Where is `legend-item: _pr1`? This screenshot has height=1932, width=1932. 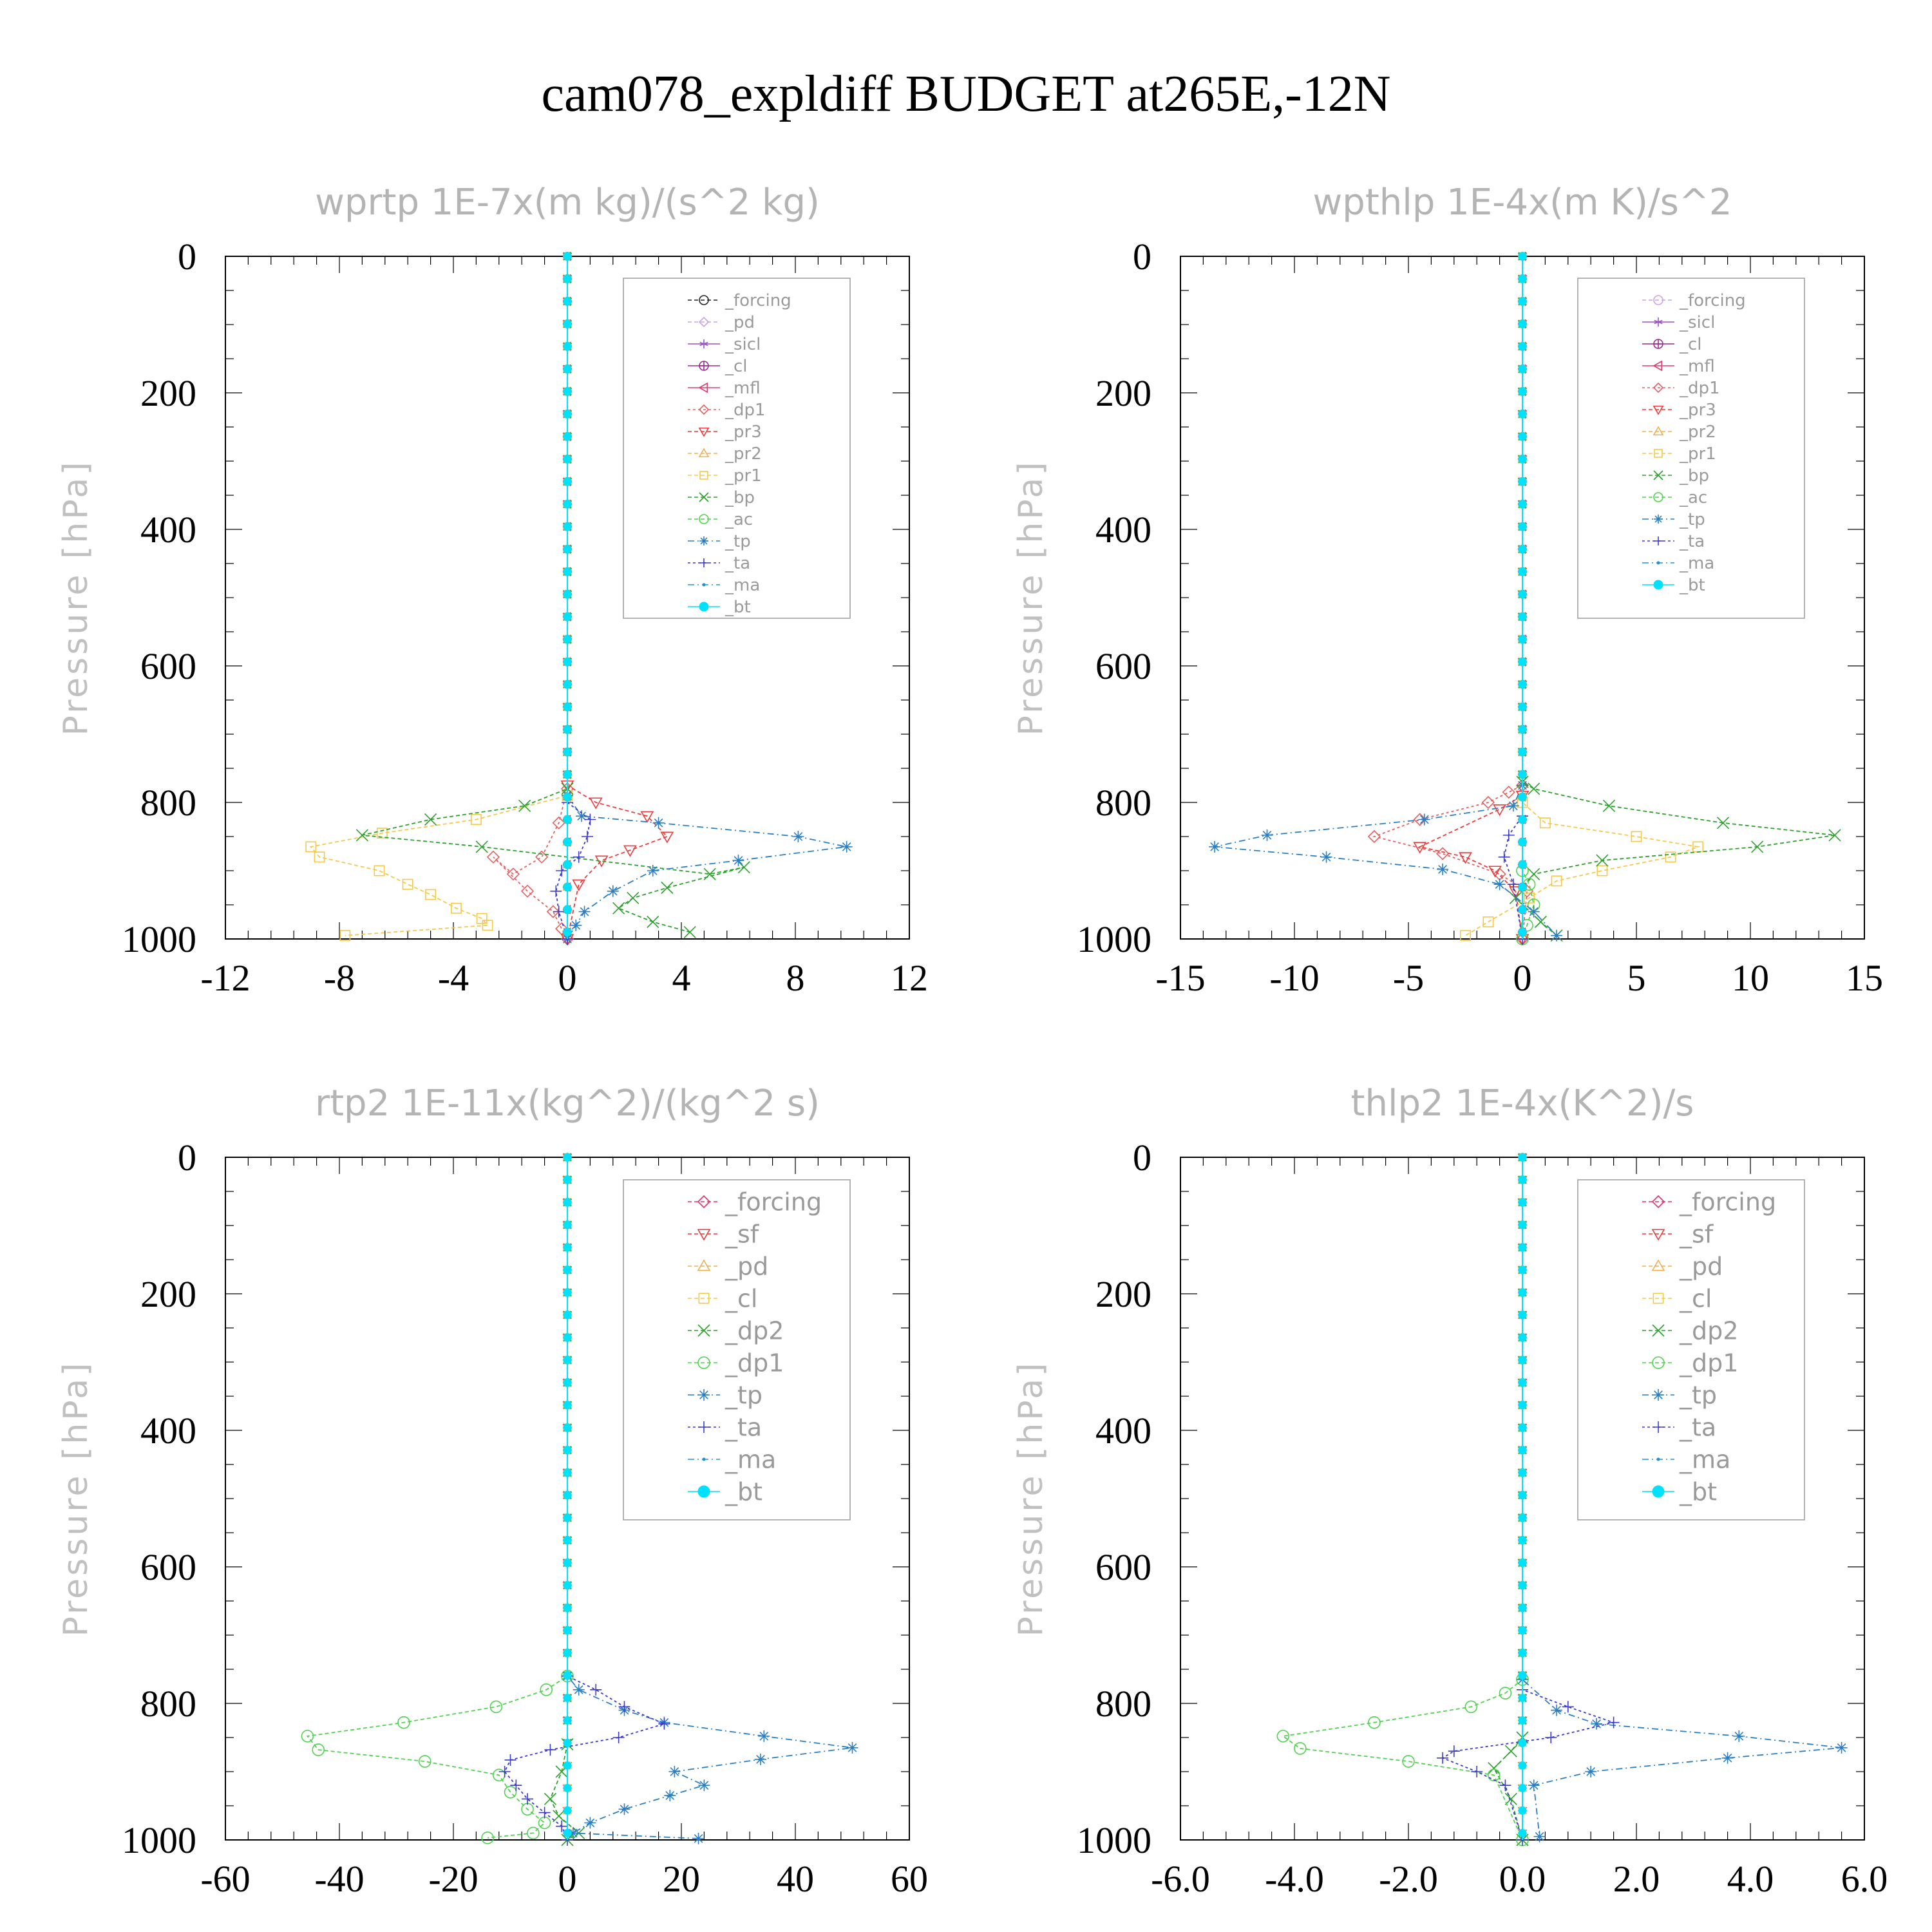 legend-item: _pr1 is located at coordinates (725, 476).